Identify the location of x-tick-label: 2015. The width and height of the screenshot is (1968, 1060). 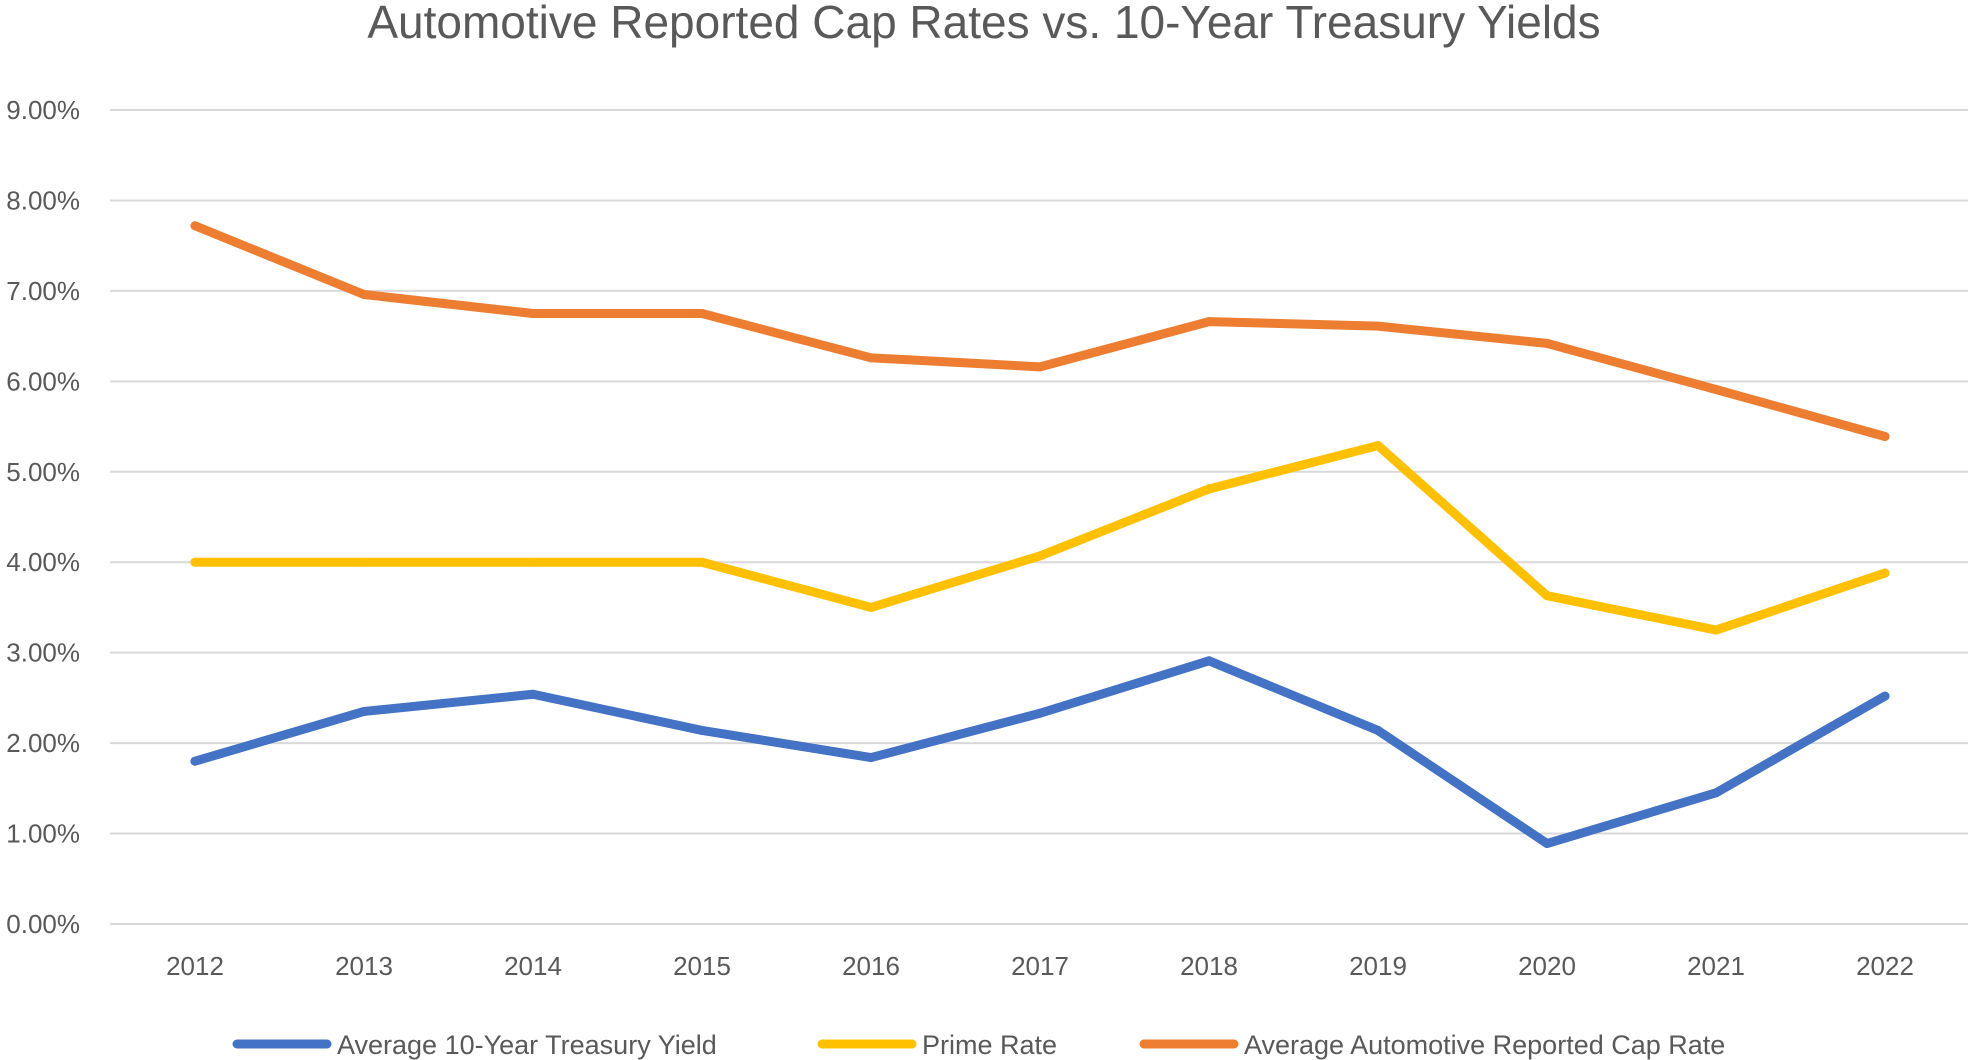
(702, 966).